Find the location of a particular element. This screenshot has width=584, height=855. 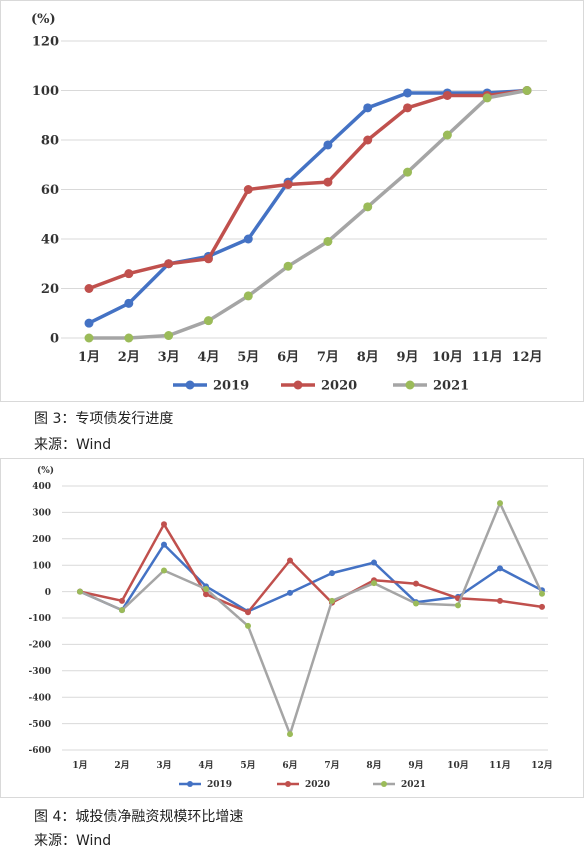

legend-label-2019: 2019 is located at coordinates (231, 386).